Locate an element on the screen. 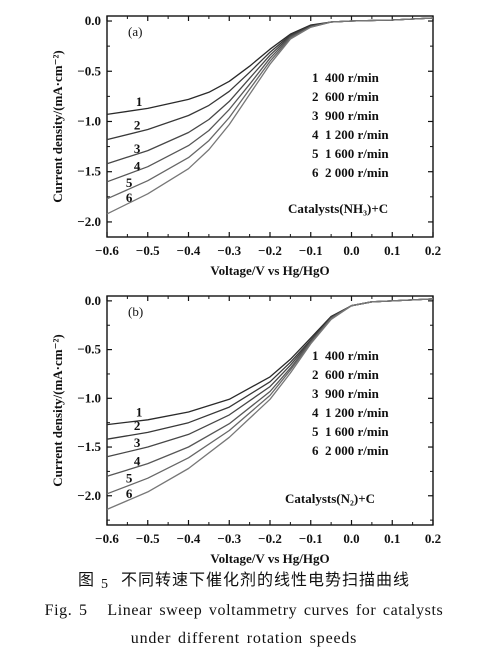 Image resolution: width=488 pixels, height=661 pixels. caption-chinese: 图 5 不同转速下催化剂的线性电势扫描曲线 is located at coordinates (244, 579).